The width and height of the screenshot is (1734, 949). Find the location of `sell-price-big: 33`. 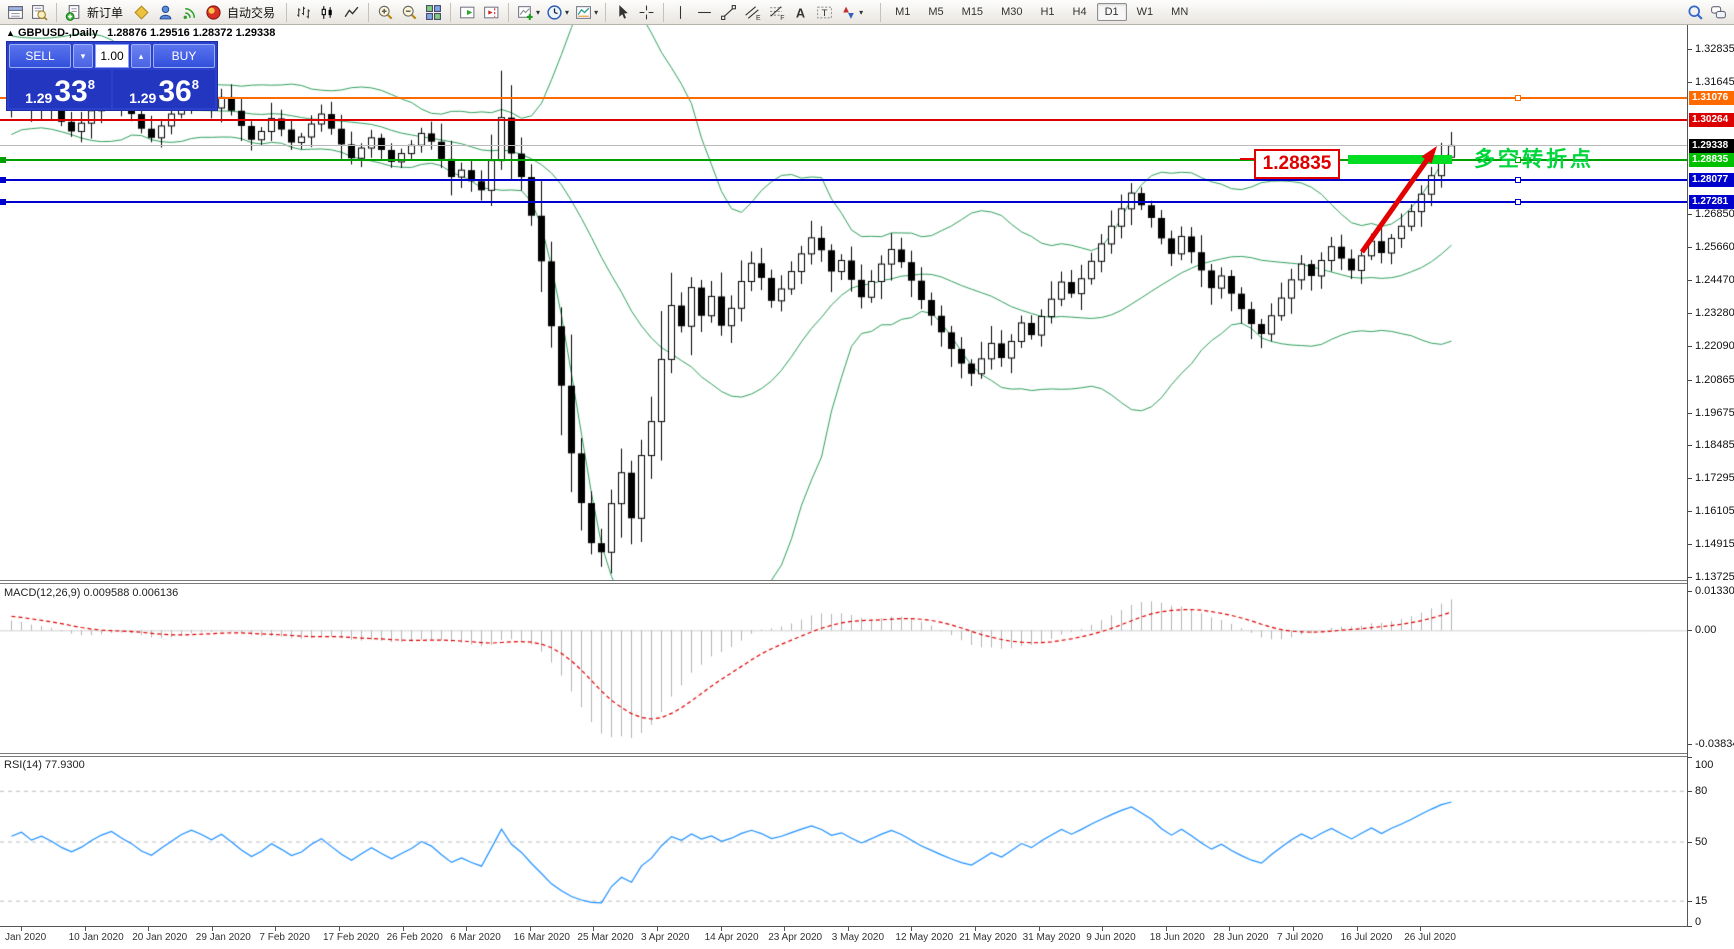

sell-price-big: 33 is located at coordinates (71, 92).